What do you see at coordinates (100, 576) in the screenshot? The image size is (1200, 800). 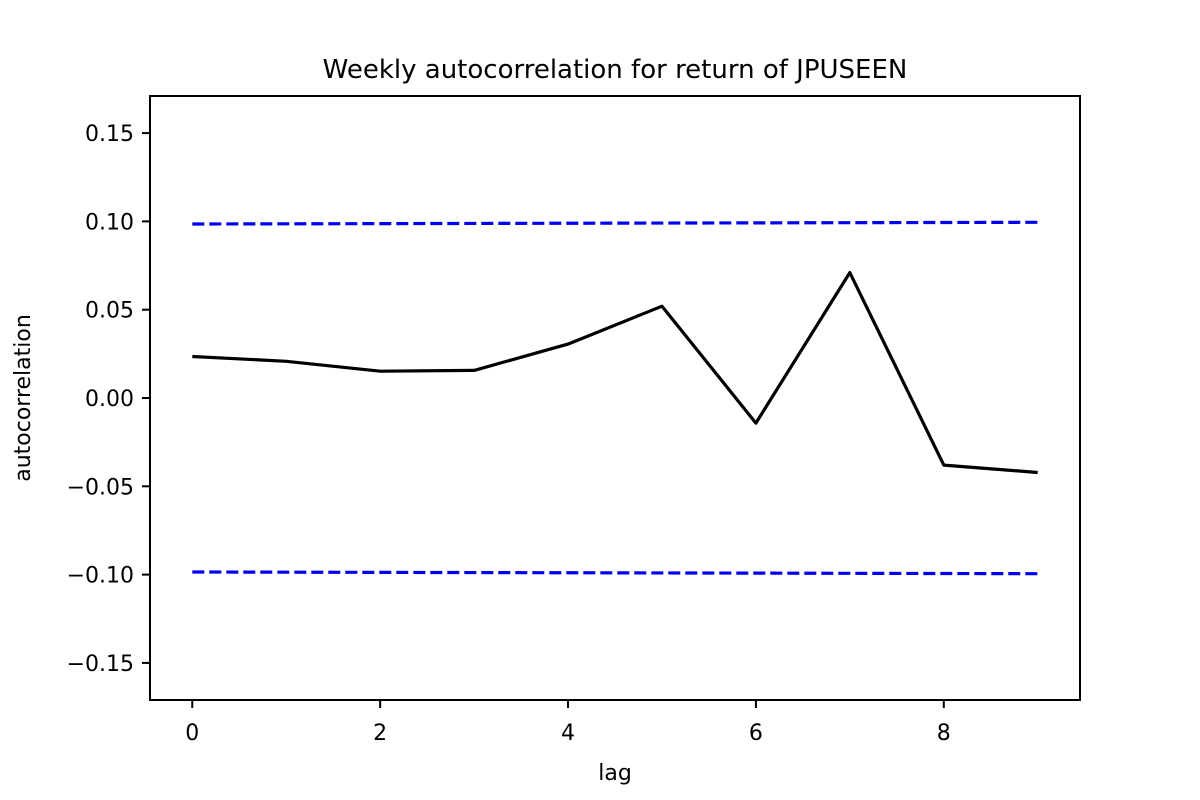 I see `y-tick-label: −0.10` at bounding box center [100, 576].